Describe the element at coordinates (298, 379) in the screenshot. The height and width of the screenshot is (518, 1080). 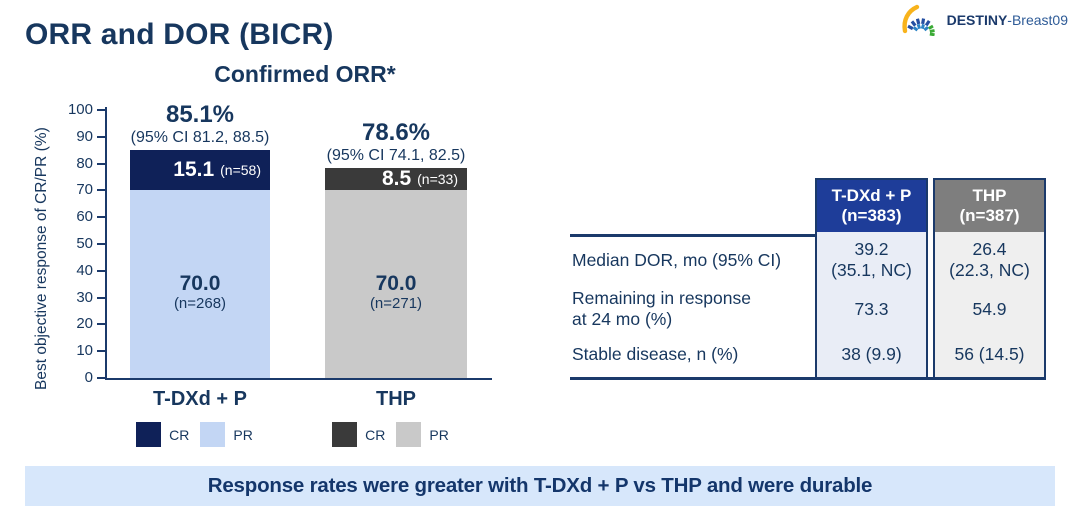
I see `x-axis-line` at that location.